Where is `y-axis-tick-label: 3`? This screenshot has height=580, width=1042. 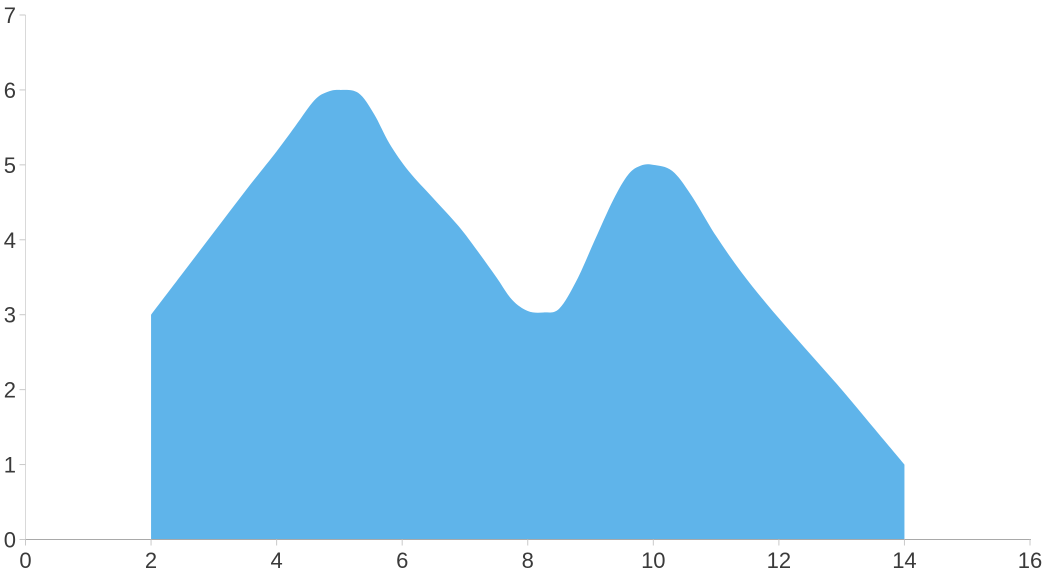 y-axis-tick-label: 3 is located at coordinates (10, 315).